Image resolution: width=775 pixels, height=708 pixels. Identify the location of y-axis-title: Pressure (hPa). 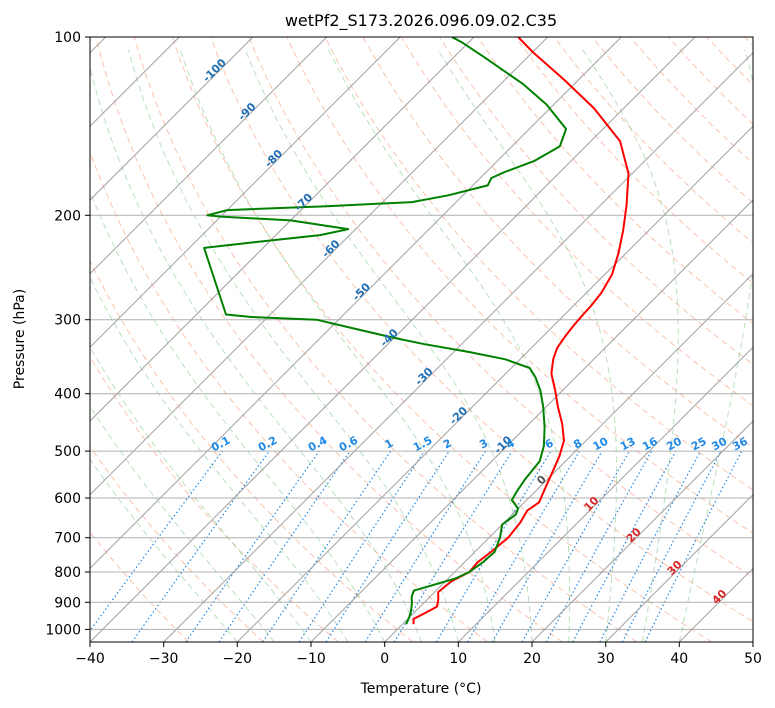
(20, 339).